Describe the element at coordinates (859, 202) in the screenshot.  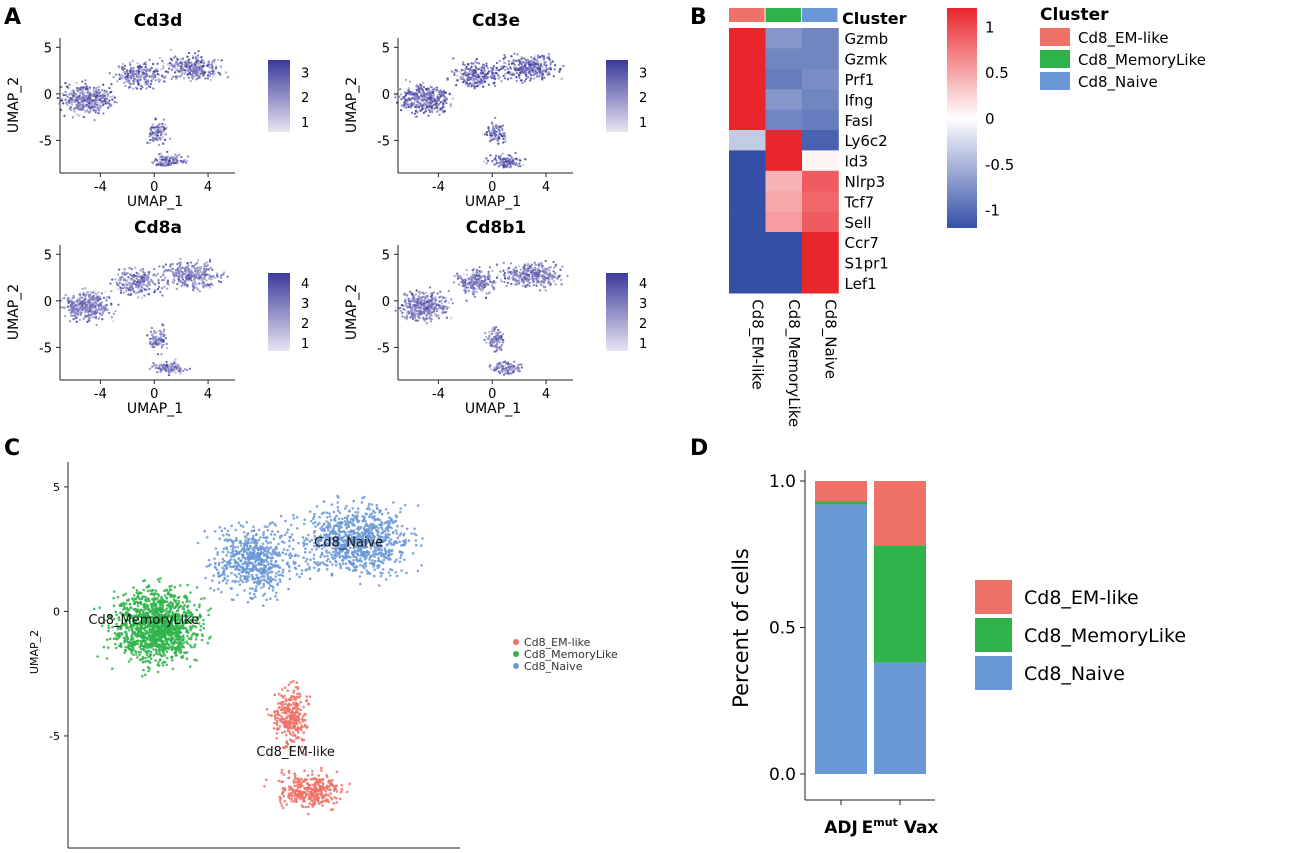
I see `heatmap-row-label: Tcf7` at that location.